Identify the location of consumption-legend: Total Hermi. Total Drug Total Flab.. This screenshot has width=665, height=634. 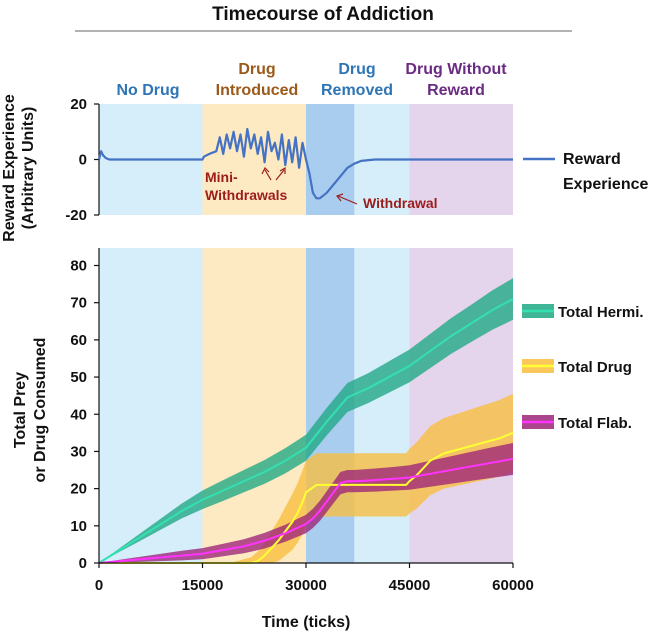
(583, 368).